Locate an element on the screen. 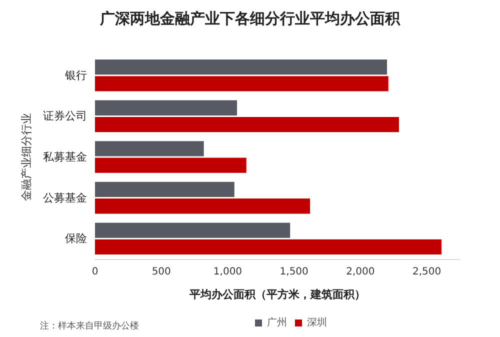 The width and height of the screenshot is (500, 337). y-tick-label: 保险 is located at coordinates (76, 239).